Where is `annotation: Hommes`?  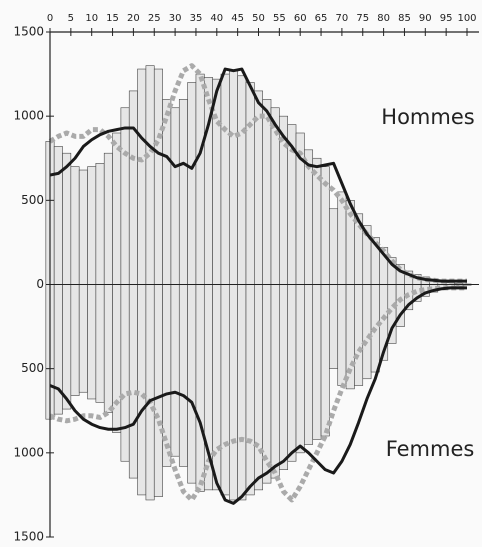
annotation: Hommes is located at coordinates (427, 117).